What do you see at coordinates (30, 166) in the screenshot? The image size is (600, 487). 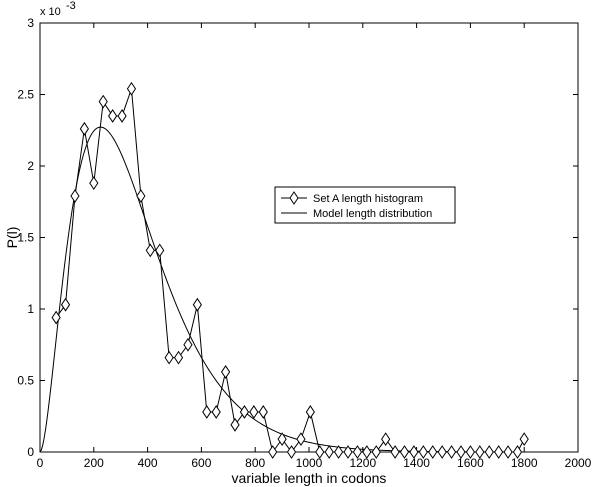 I see `y-tick-label: 2` at bounding box center [30, 166].